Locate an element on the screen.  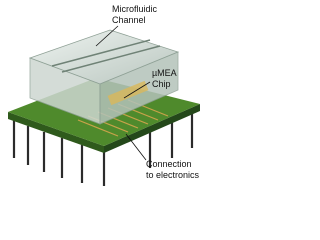
label-line: µMEA is located at coordinates (164, 73).